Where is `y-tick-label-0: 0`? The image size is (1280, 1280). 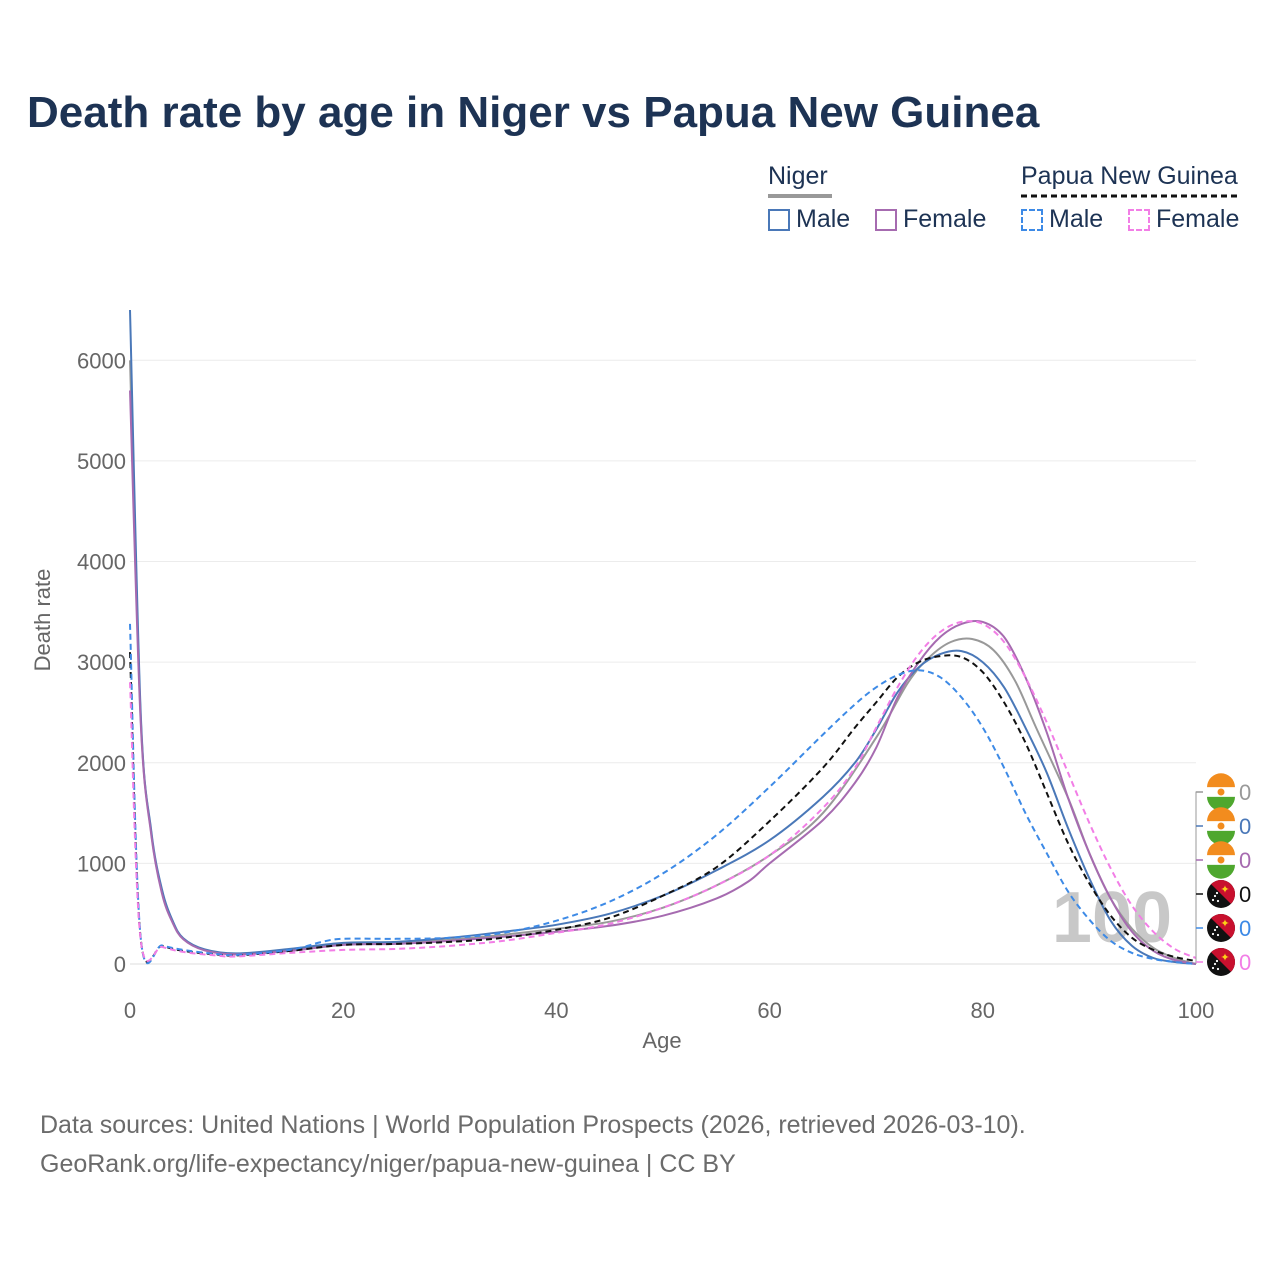
y-tick-label-0: 0 is located at coordinates (120, 964).